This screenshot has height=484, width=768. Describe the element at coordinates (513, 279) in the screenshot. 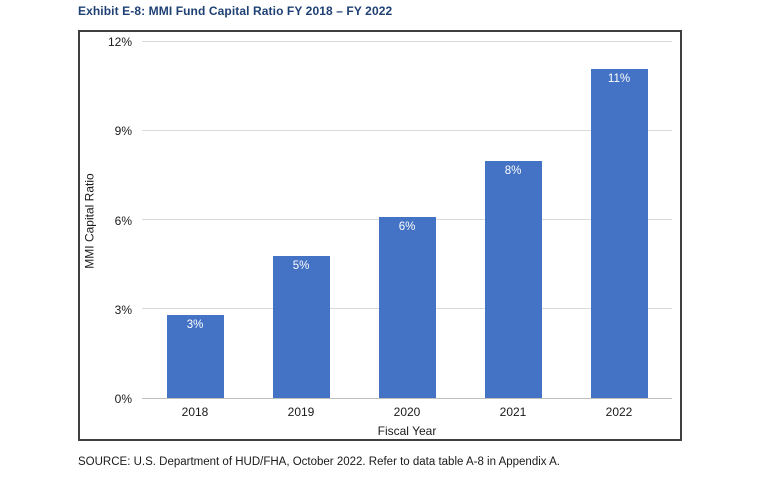

I see `bar-2021: 8%` at that location.